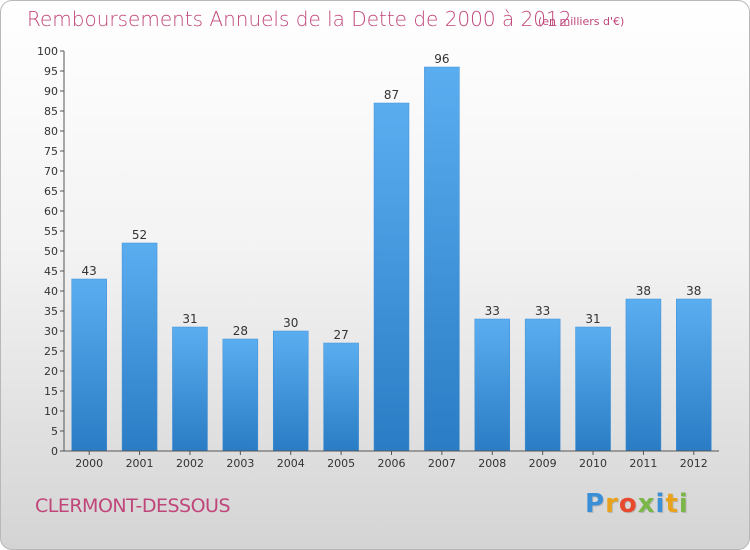  Describe the element at coordinates (51, 151) in the screenshot. I see `y-tick-label: 75` at that location.